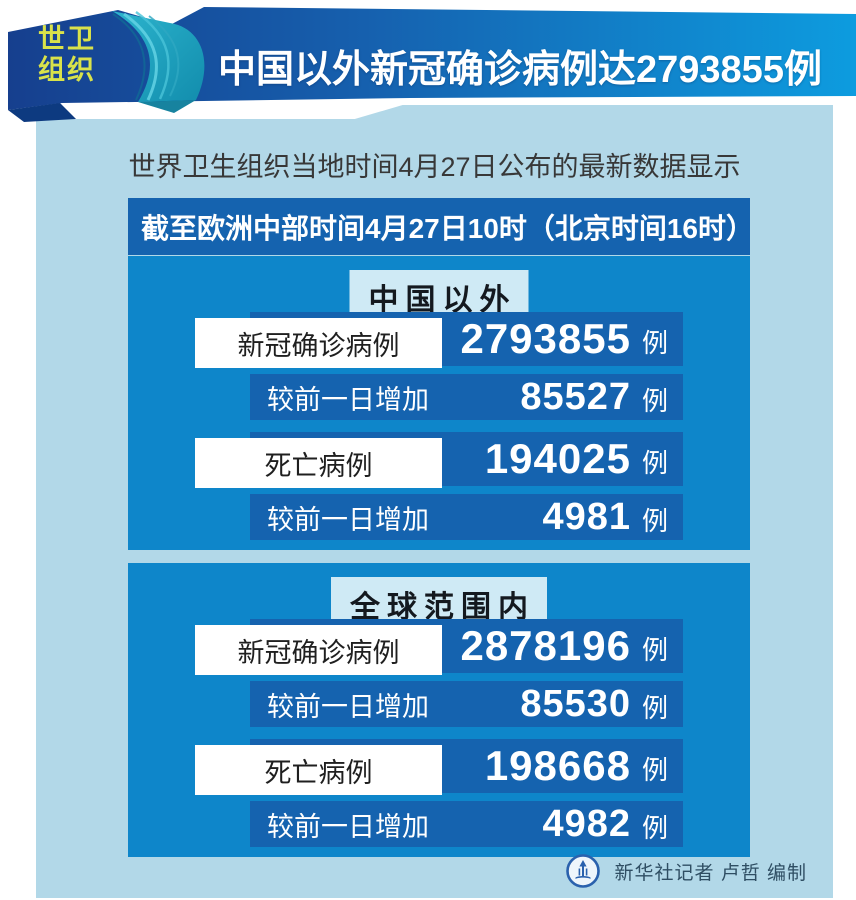 The image size is (856, 900). Describe the element at coordinates (557, 458) in the screenshot. I see `deaths-value: 194025` at that location.